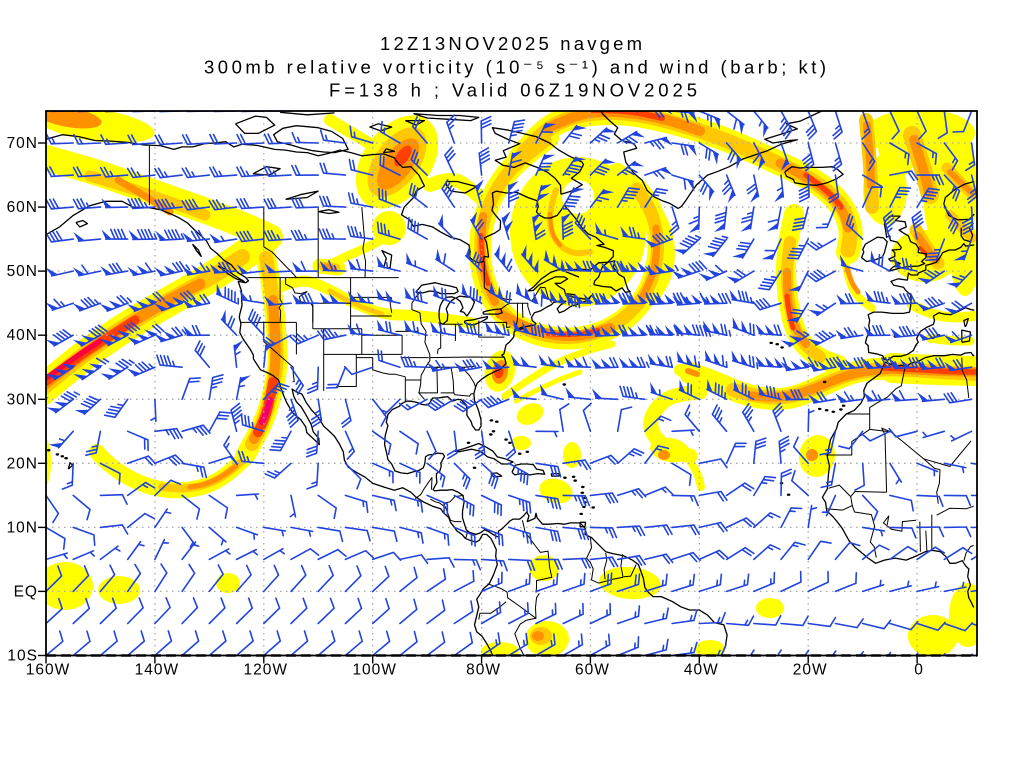  Describe the element at coordinates (157, 670) in the screenshot. I see `svg-text: 140W` at that location.